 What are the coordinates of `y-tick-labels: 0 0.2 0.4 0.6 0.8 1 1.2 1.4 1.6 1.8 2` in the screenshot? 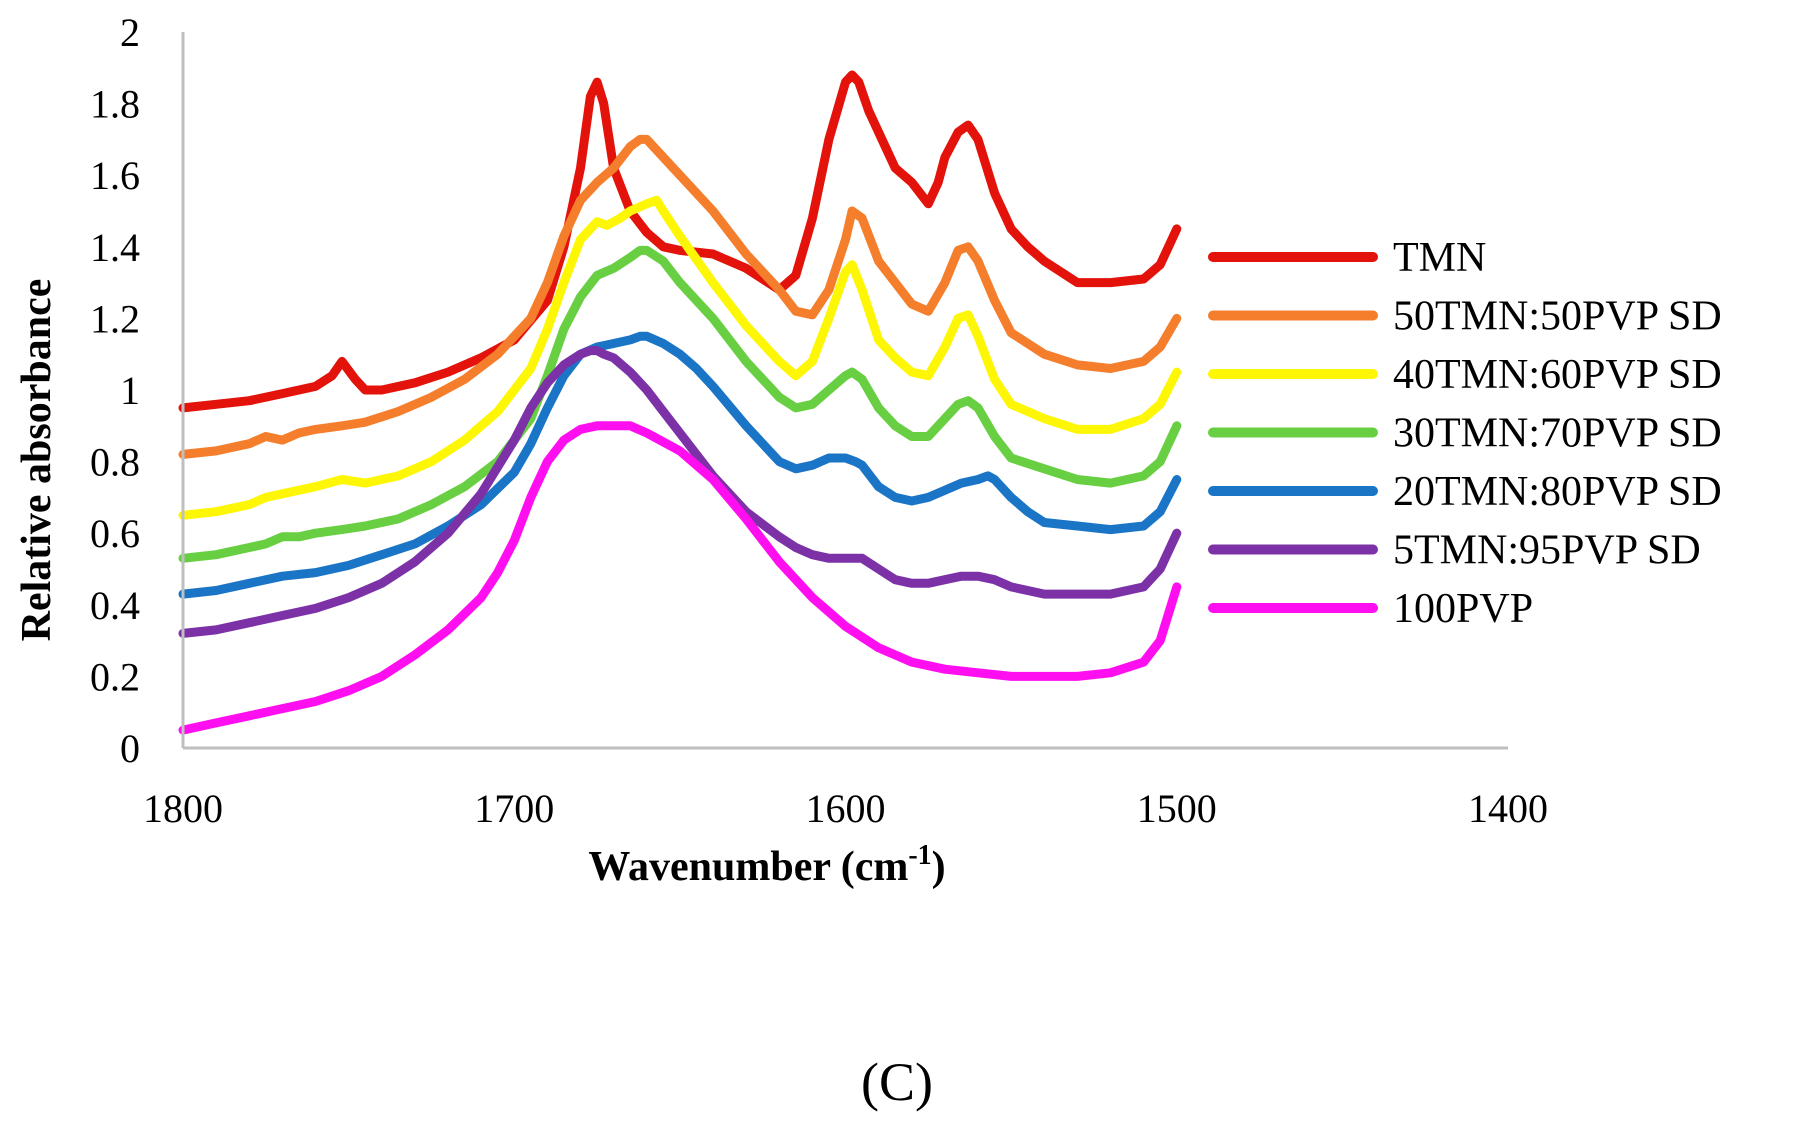 It's located at (115, 390).